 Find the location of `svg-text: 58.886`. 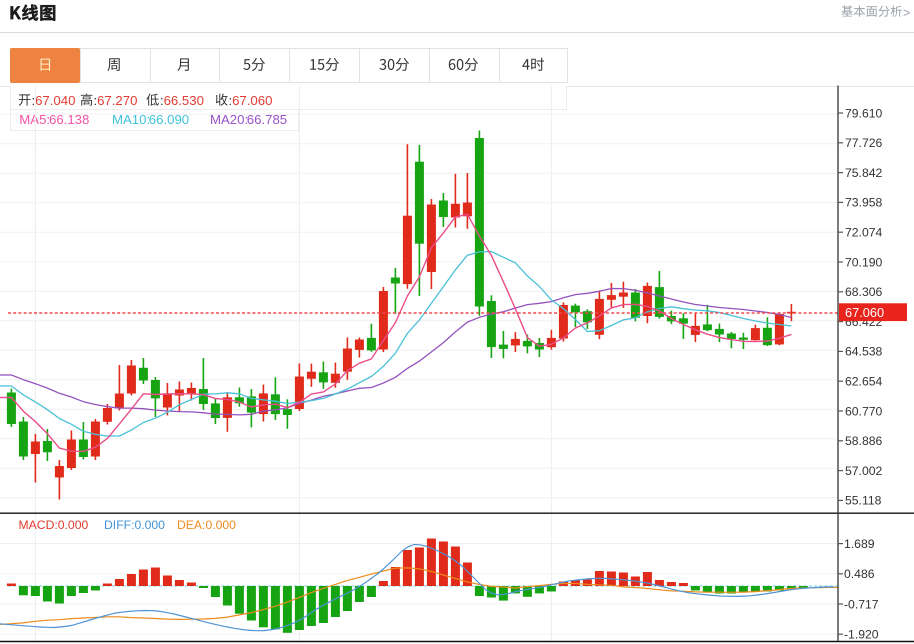

svg-text: 58.886 is located at coordinates (863, 441).